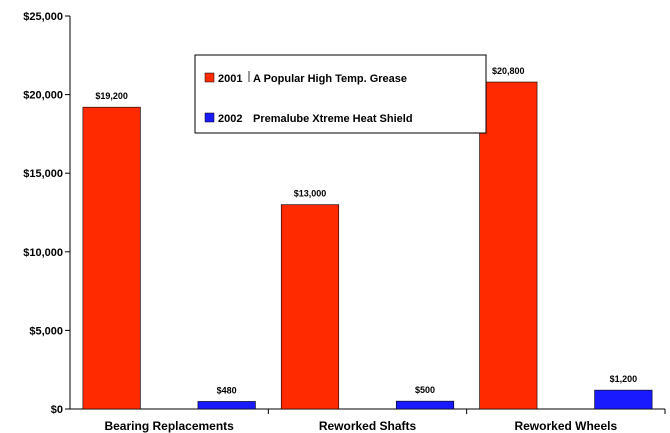 The width and height of the screenshot is (670, 433). I want to click on data-label: $500, so click(425, 390).